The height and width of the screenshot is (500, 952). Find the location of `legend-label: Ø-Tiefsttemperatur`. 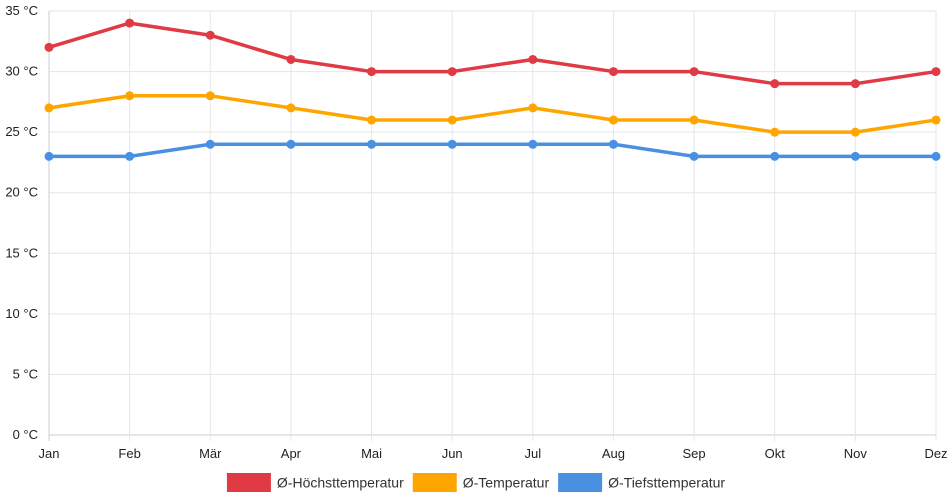

legend-label: Ø-Tiefsttemperatur is located at coordinates (666, 483).